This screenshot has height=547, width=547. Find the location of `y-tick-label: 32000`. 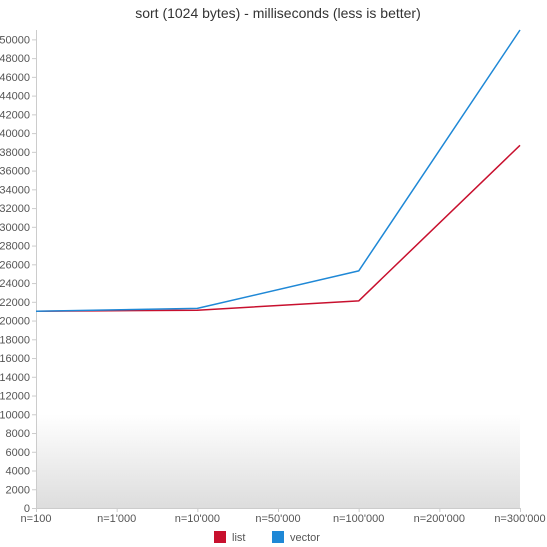

y-tick-label: 32000 is located at coordinates (15, 209).